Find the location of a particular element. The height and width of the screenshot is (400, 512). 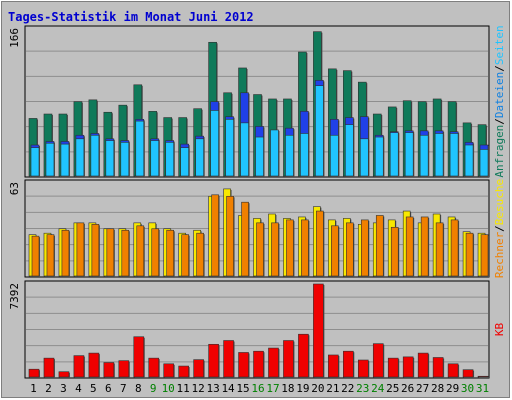

x-tick-day-6: 6 is located at coordinates (108, 388).